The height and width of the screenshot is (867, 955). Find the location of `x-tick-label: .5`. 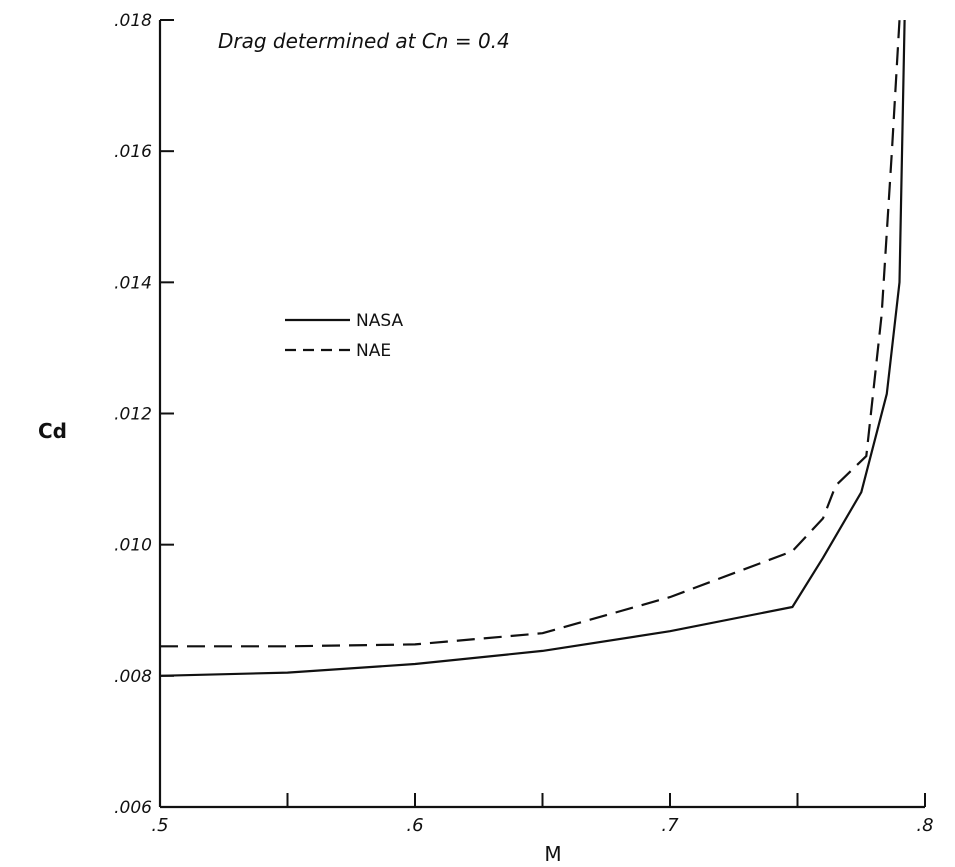

x-tick-label: .5 is located at coordinates (159, 825).